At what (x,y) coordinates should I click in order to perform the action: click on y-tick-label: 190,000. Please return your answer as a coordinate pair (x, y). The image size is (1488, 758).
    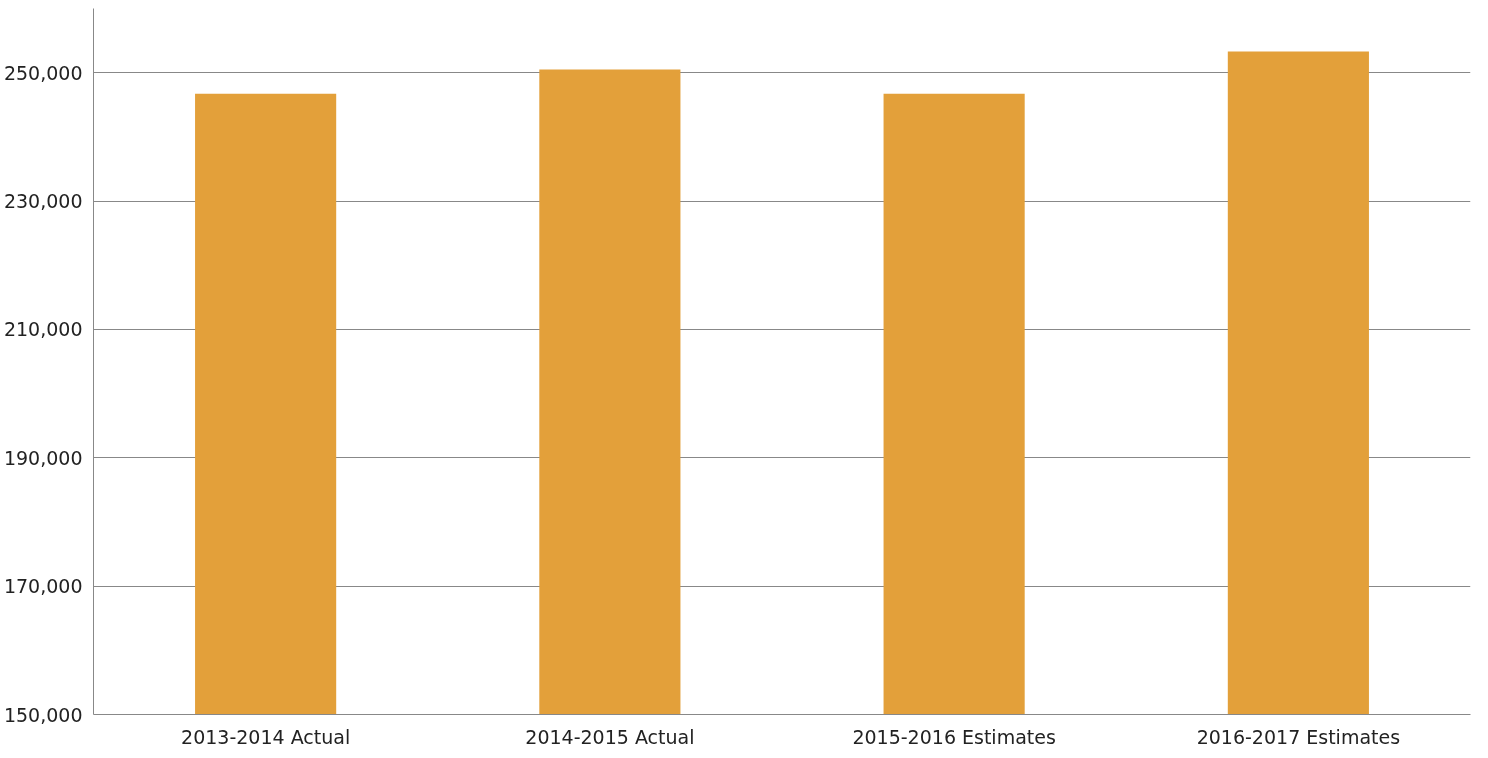
    Looking at the image, I should click on (43, 457).